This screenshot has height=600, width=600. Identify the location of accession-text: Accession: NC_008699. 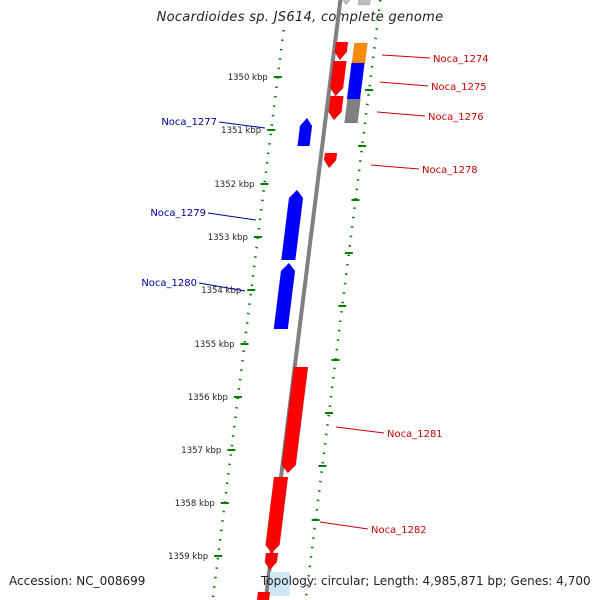
(77, 581).